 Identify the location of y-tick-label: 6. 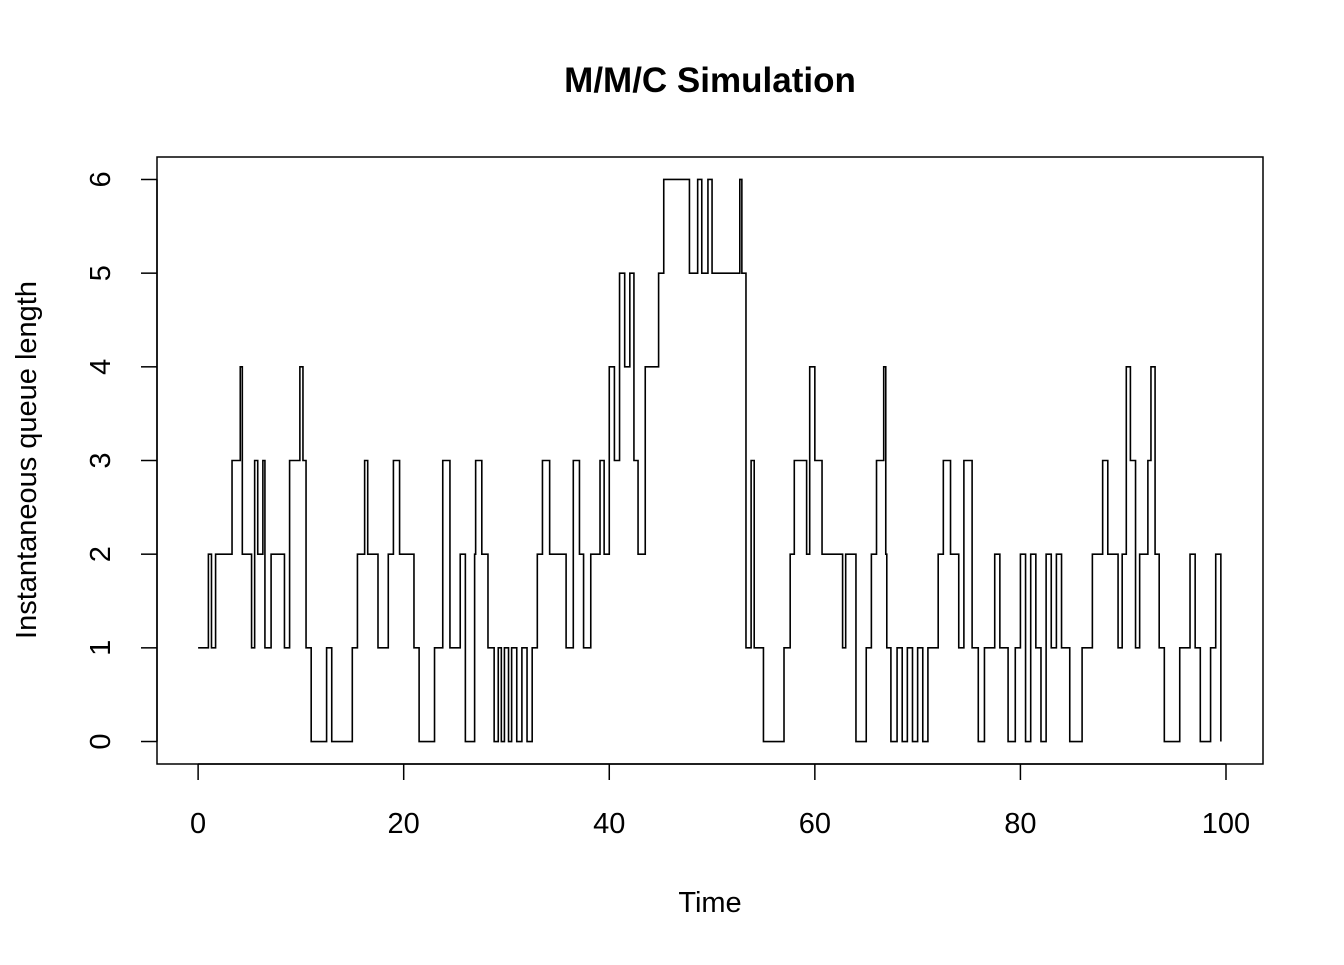
(101, 179).